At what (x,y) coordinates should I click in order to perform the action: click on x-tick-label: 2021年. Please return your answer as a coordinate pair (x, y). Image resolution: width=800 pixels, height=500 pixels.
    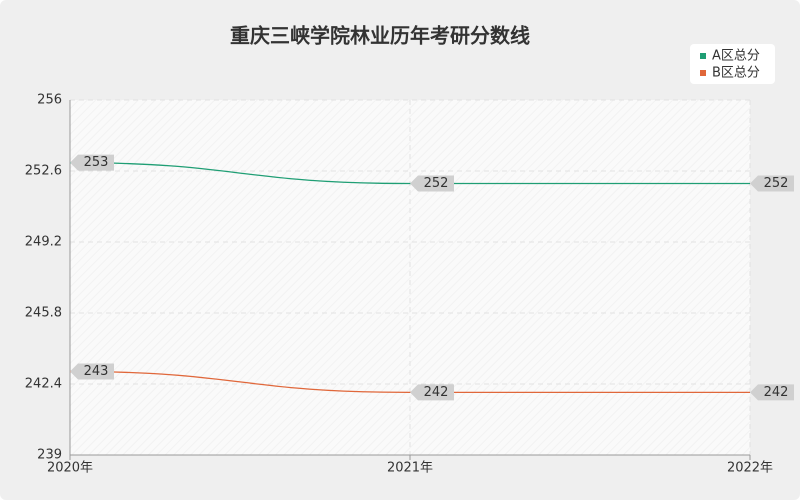
    Looking at the image, I should click on (410, 468).